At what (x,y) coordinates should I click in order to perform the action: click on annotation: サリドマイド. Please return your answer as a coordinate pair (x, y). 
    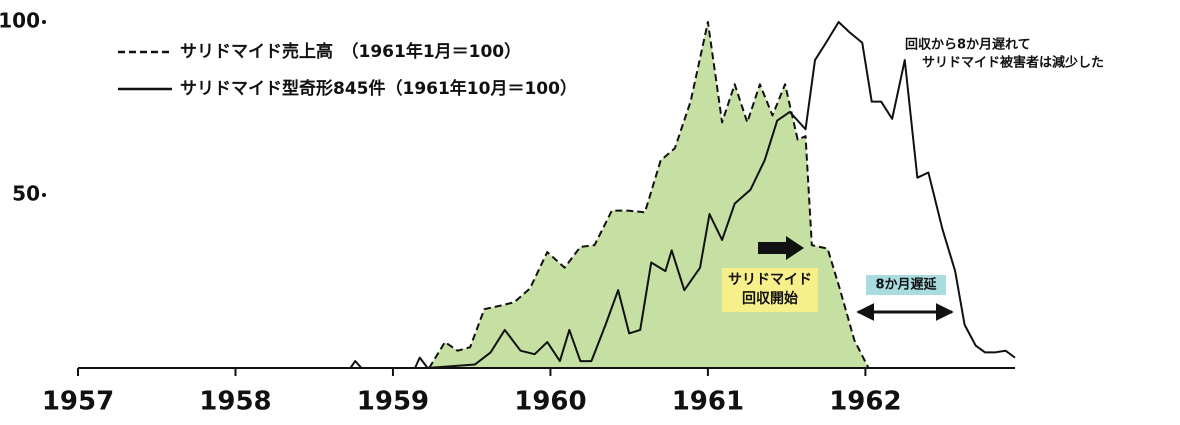
    Looking at the image, I should click on (770, 280).